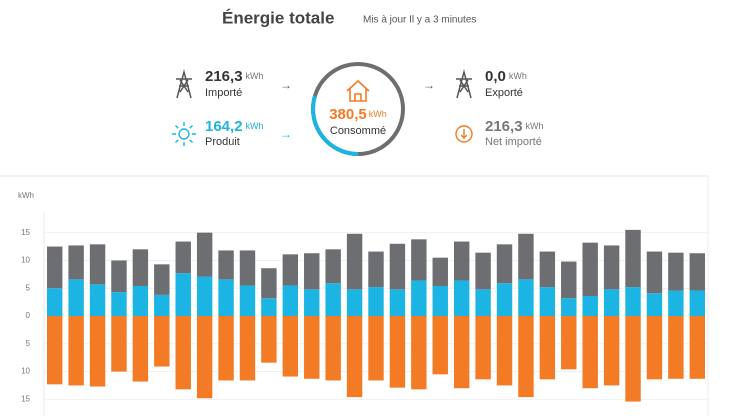 The width and height of the screenshot is (735, 416). Describe the element at coordinates (278, 17) in the screenshot. I see `title: Énergie totale` at that location.